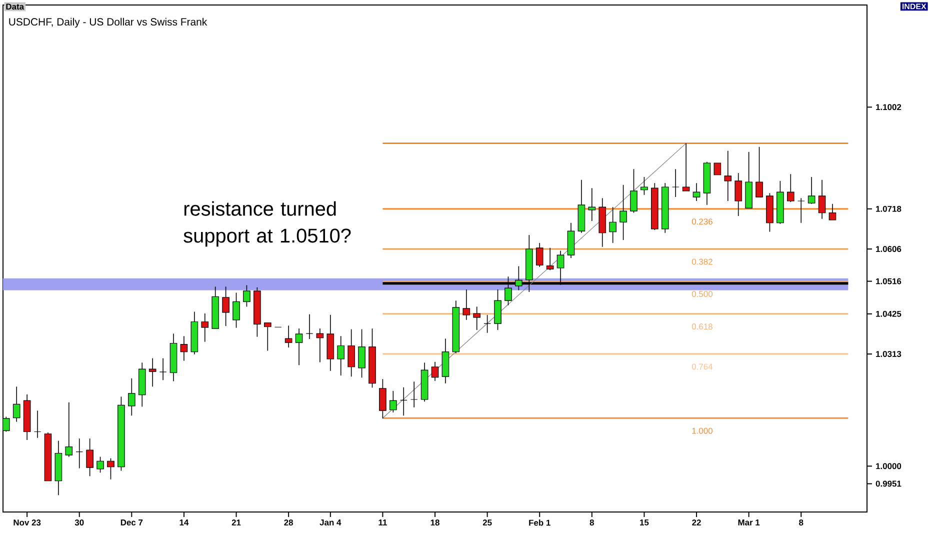 Image resolution: width=932 pixels, height=535 pixels. Describe the element at coordinates (889, 483) in the screenshot. I see `y-tick-label: 0.9951` at that location.